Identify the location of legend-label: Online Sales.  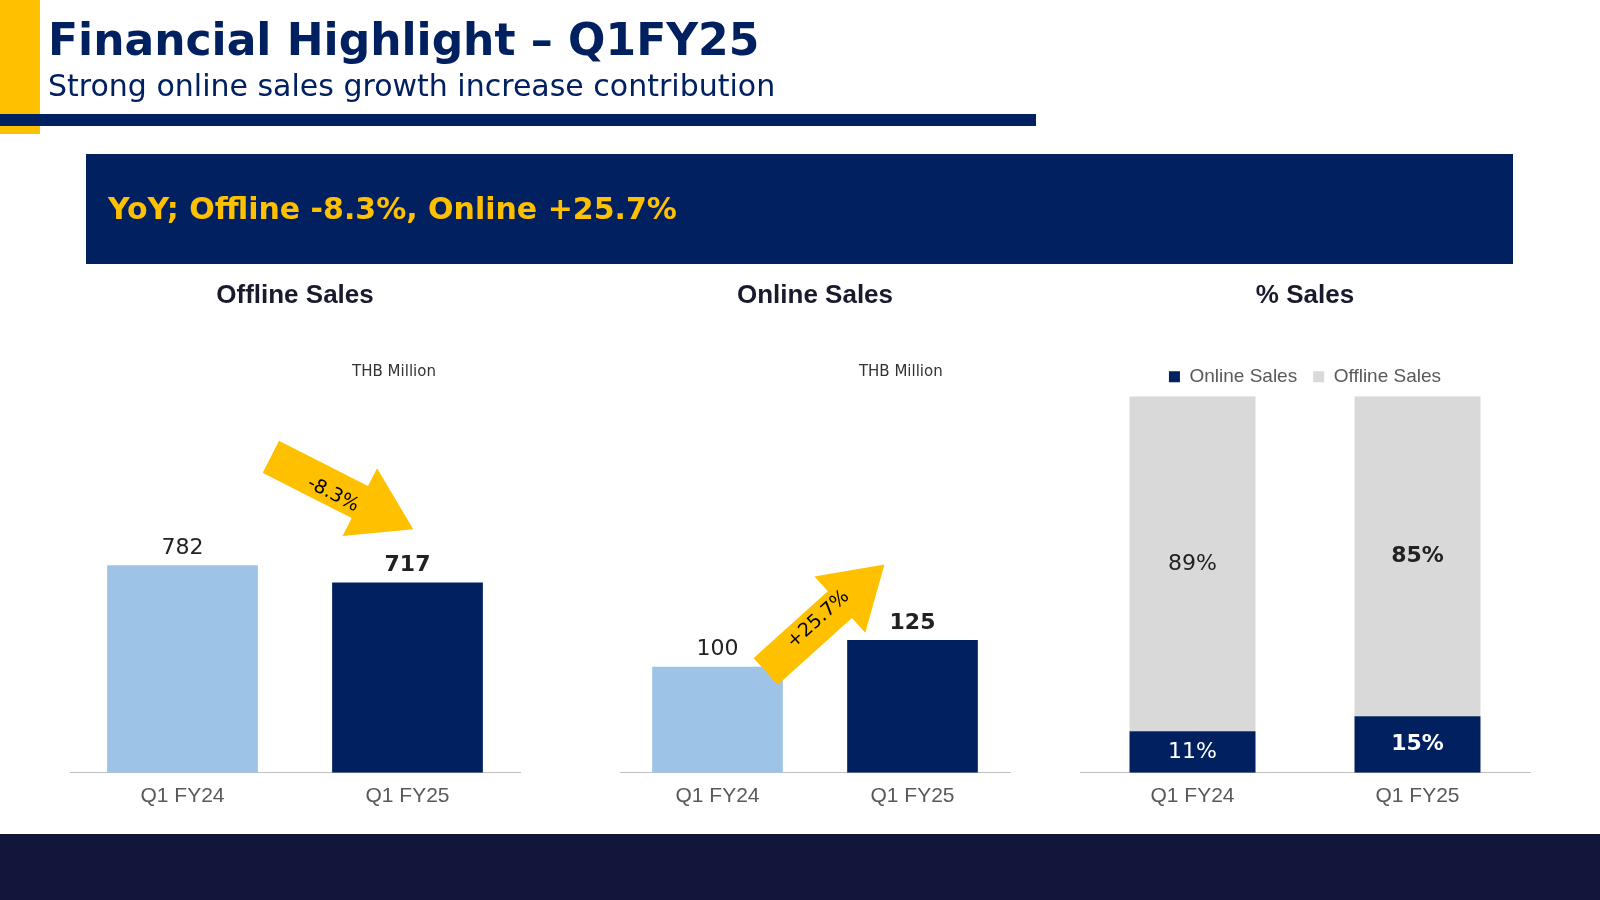
(1243, 375).